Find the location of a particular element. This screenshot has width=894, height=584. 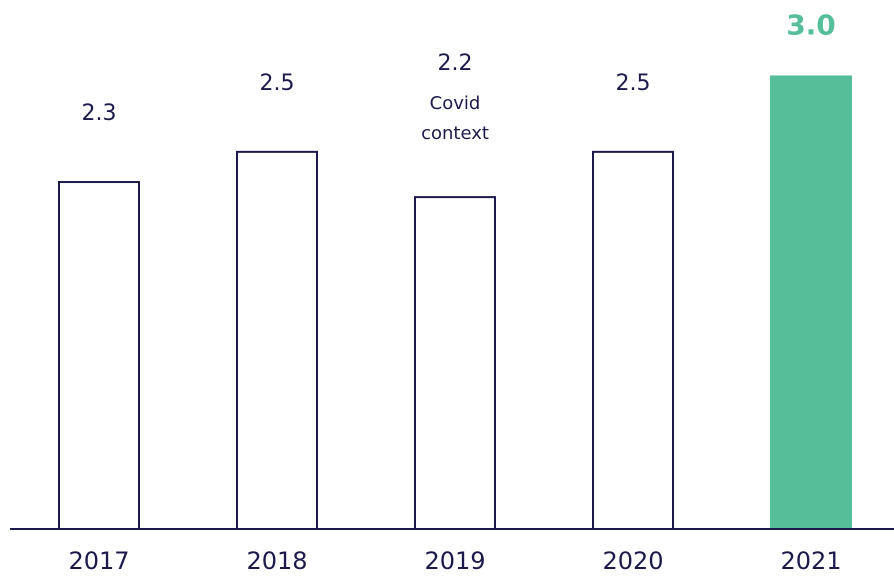

x-tick-label: 2020 is located at coordinates (632, 561).